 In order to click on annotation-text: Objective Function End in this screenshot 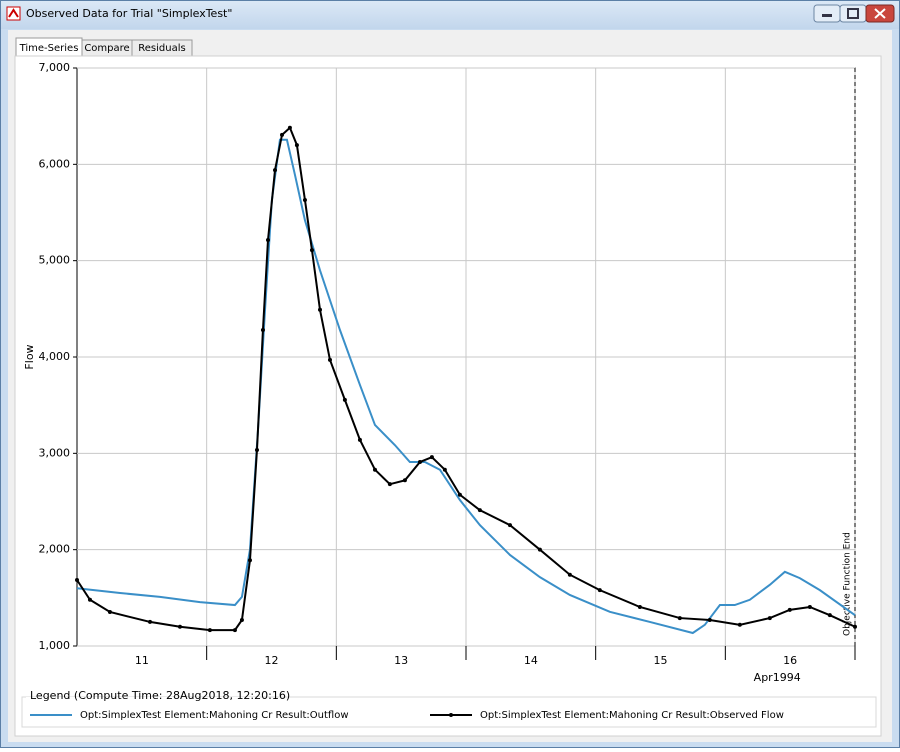, I will do `click(848, 584)`.